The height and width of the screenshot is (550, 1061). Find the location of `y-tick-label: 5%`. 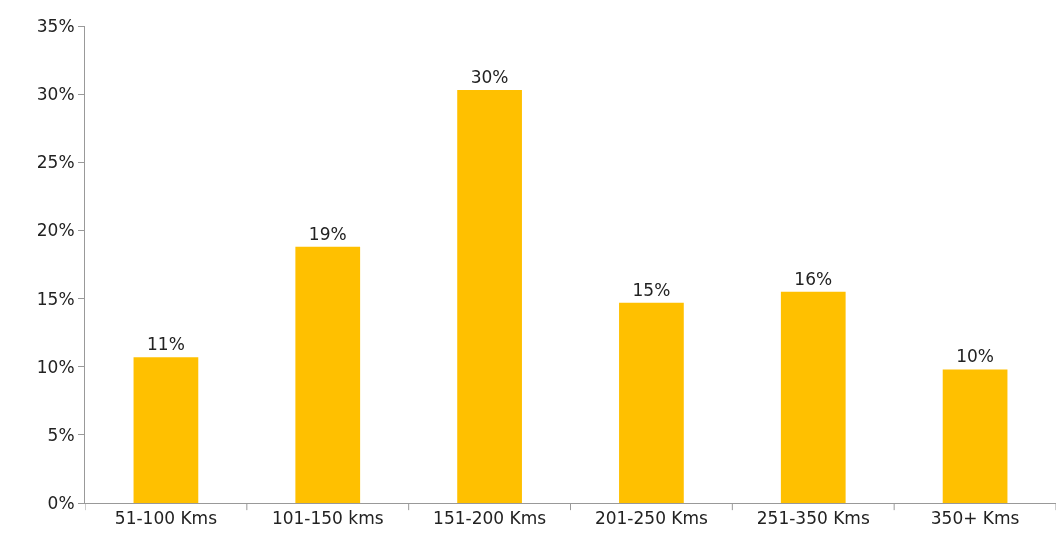

y-tick-label: 5% is located at coordinates (61, 434).